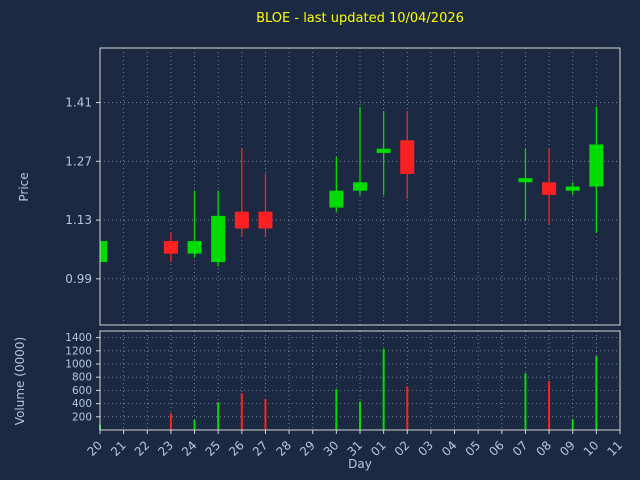 This screenshot has height=480, width=640. Describe the element at coordinates (284, 448) in the screenshot. I see `day-tick-label: 28` at that location.